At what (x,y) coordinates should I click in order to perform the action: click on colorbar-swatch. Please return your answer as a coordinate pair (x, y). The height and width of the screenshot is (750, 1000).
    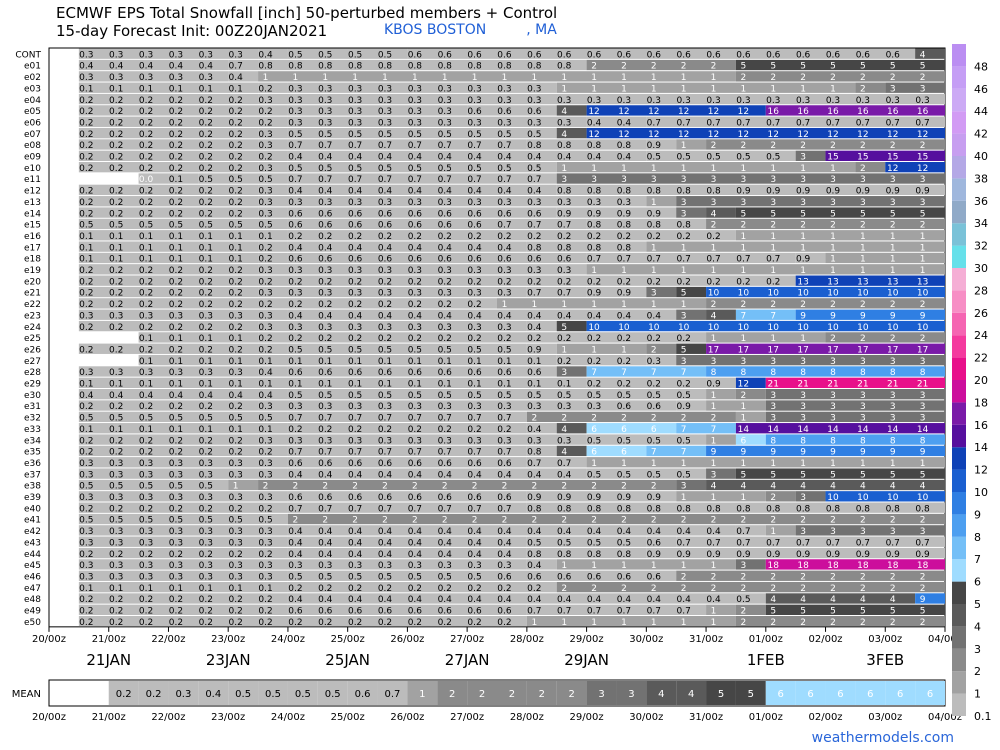
    Looking at the image, I should click on (959, 122).